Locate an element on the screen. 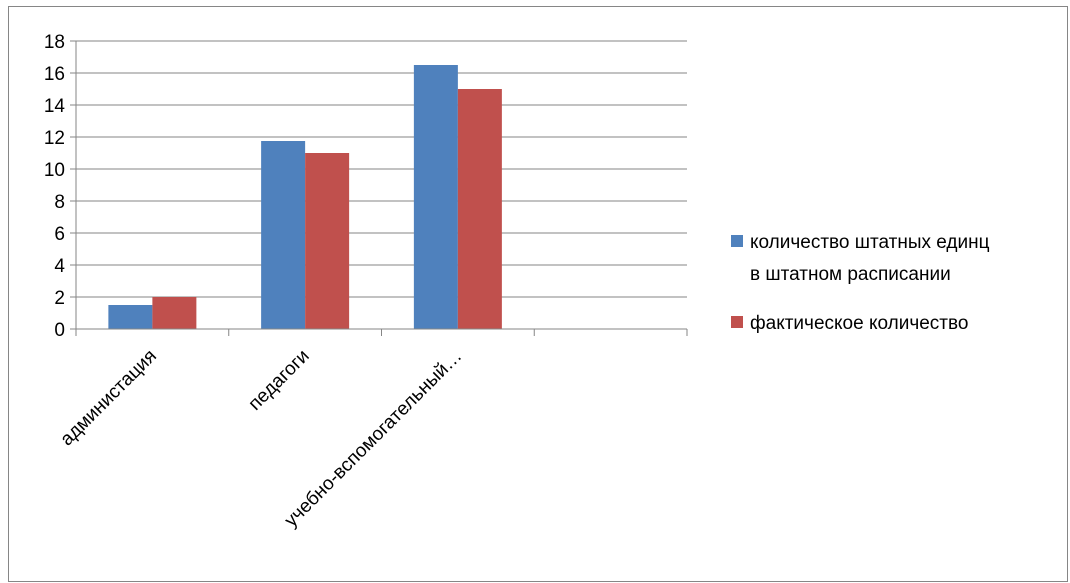  y-tick-label: 10 is located at coordinates (54, 170).